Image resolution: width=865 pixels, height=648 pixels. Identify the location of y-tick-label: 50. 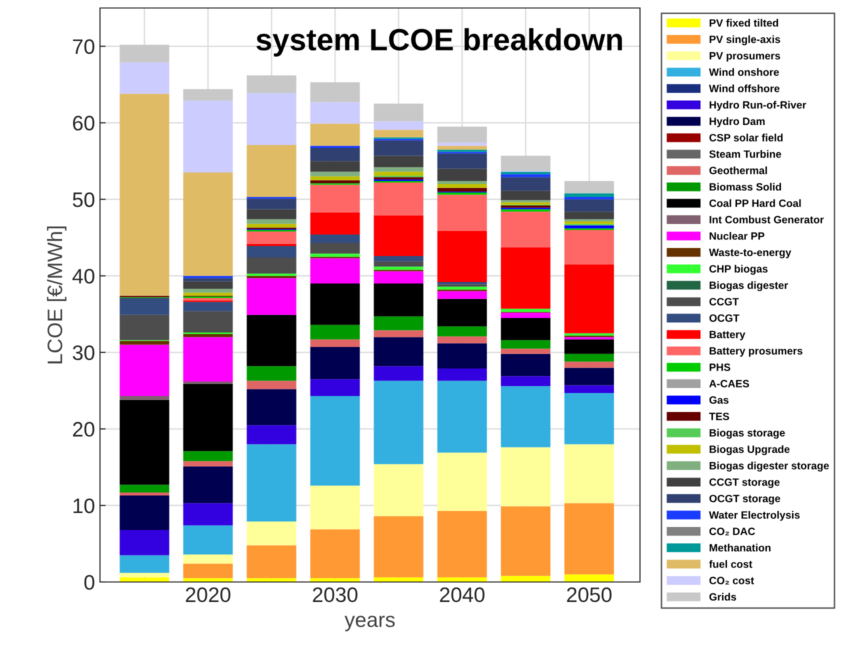
(83, 200).